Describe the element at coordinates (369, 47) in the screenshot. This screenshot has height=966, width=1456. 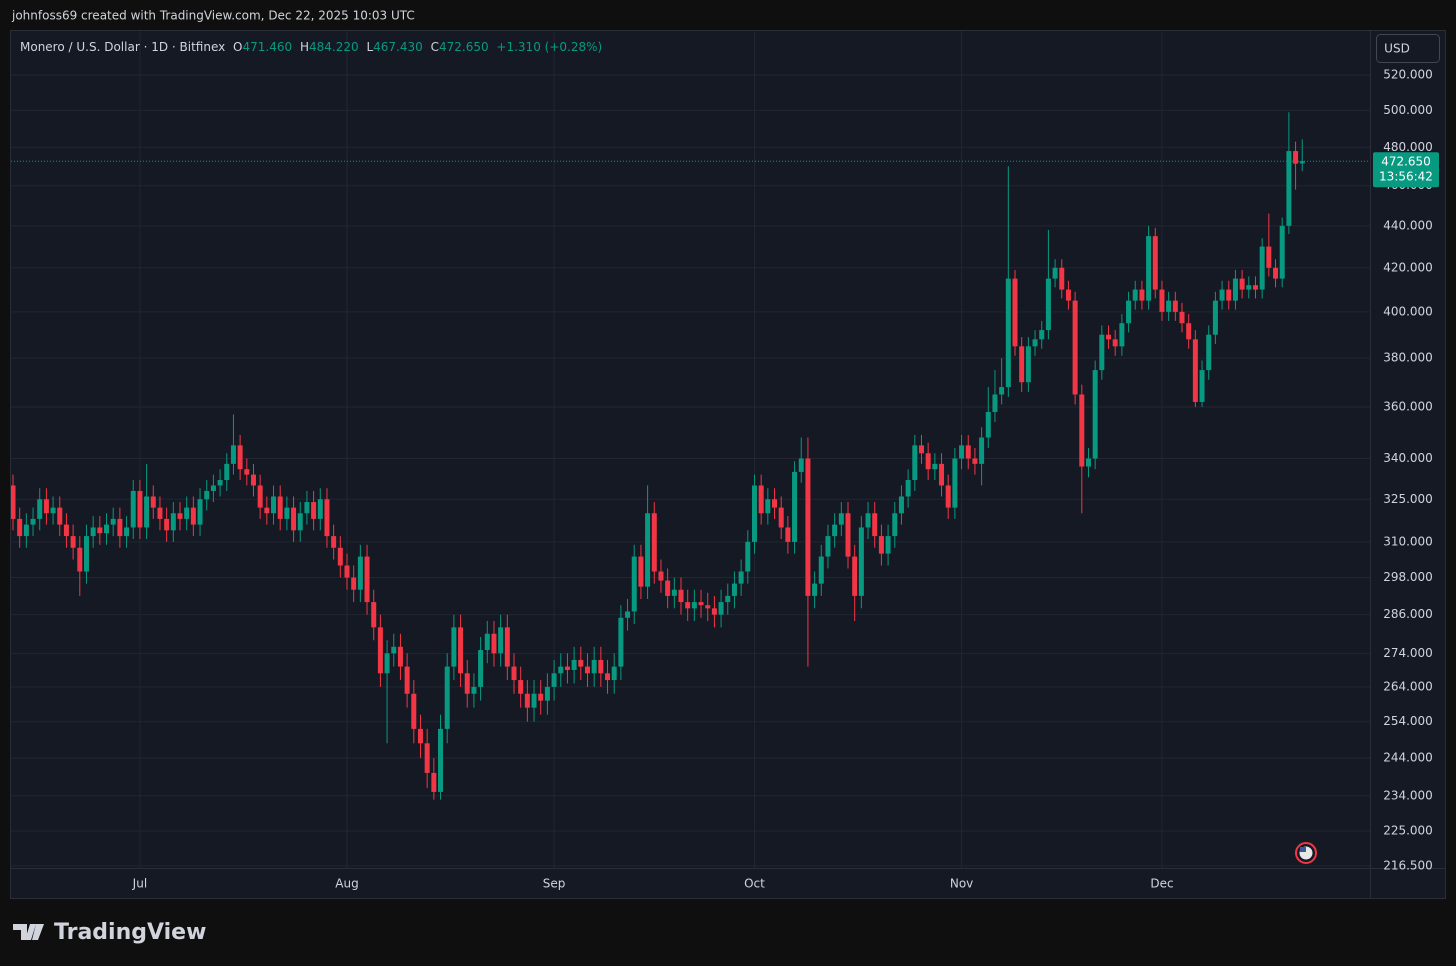
I see `ohlc-key: L` at that location.